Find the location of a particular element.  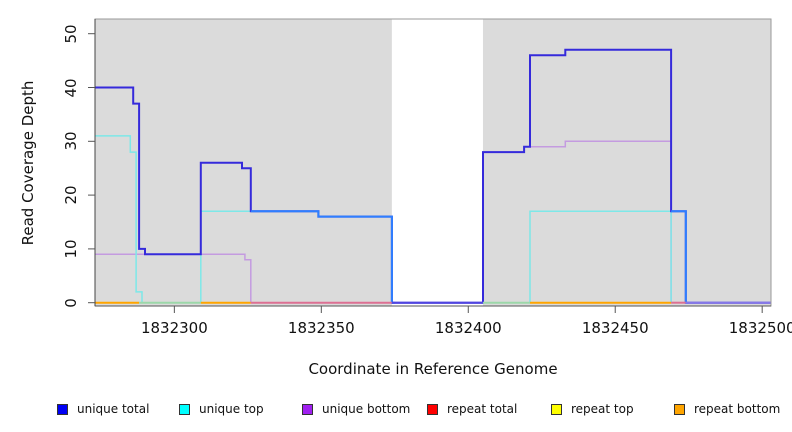

x-tick-label: 1832300 is located at coordinates (174, 328).